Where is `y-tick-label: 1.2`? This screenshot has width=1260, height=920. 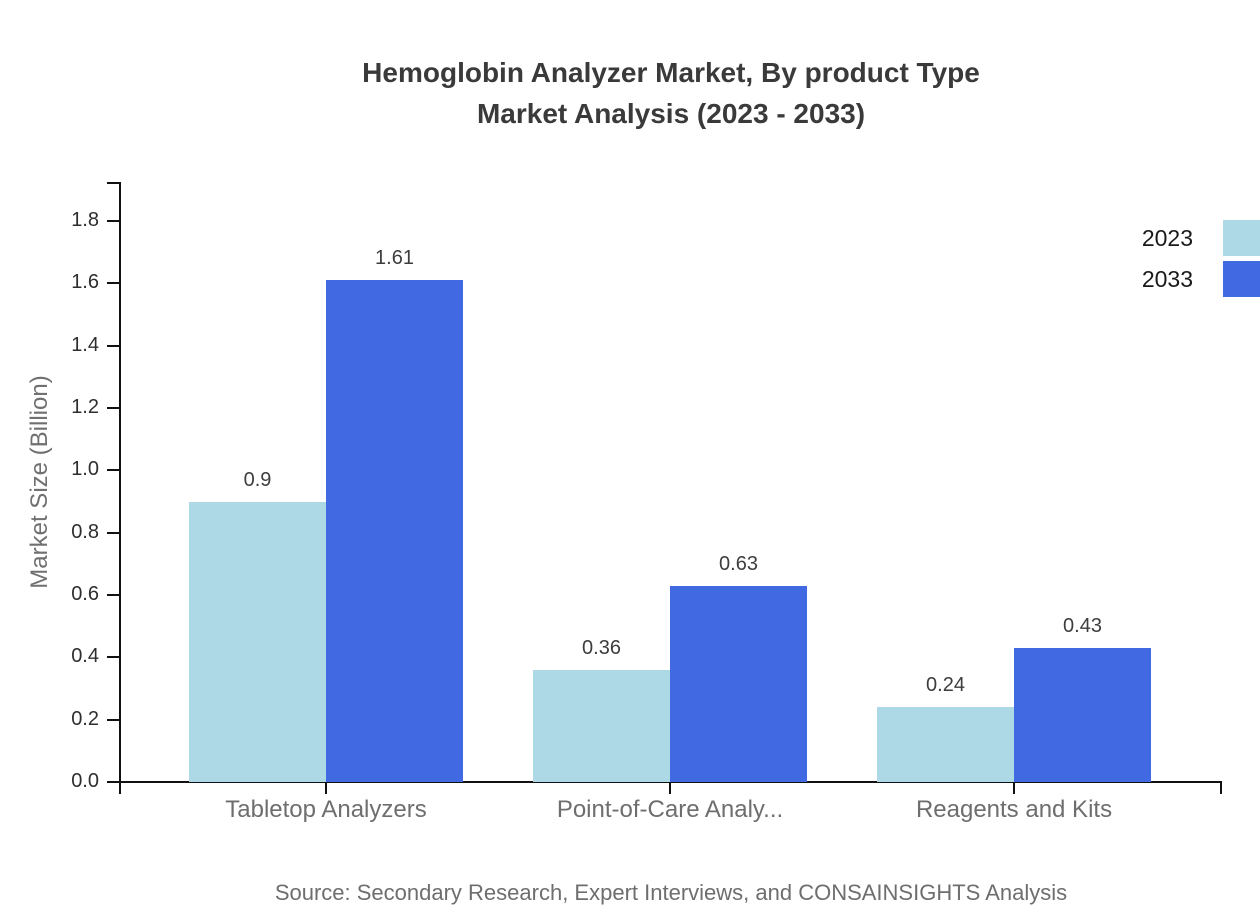
y-tick-label: 1.2 is located at coordinates (85, 407).